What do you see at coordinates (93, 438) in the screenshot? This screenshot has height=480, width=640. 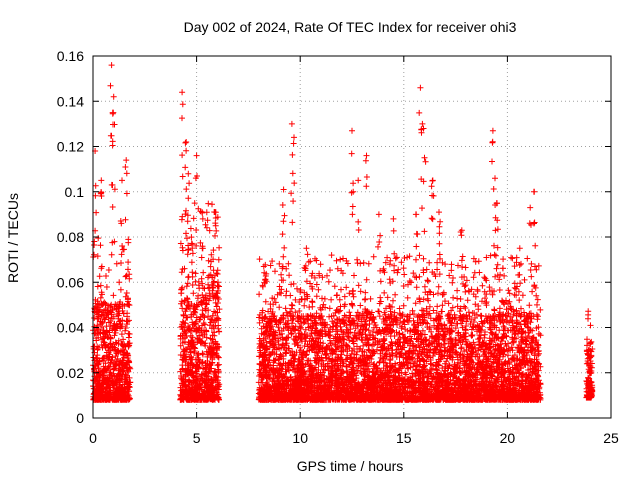 I see `x-tick-label: 0` at bounding box center [93, 438].